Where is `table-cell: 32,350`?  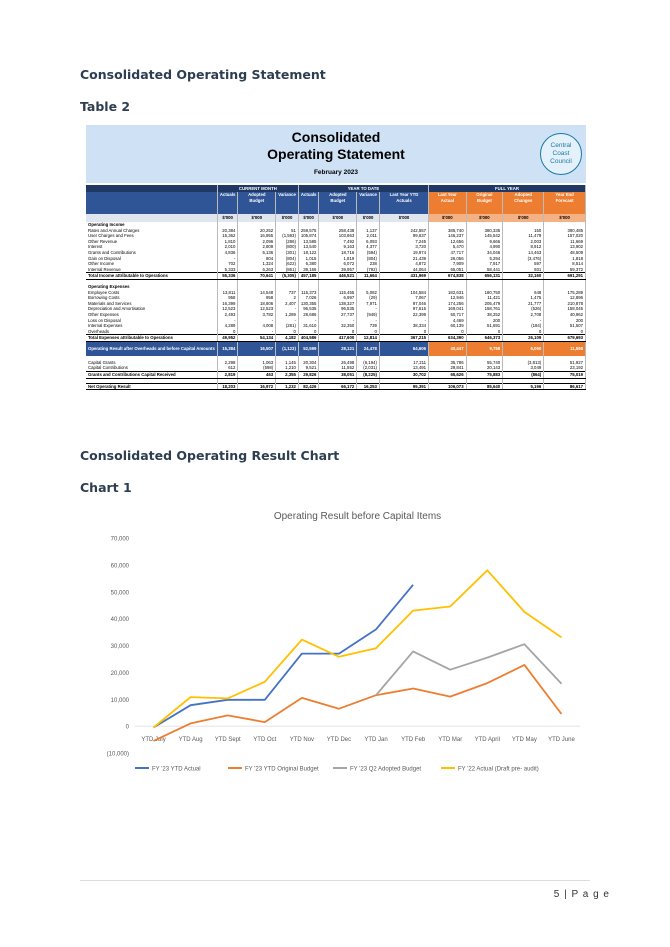
table-cell: 32,350 is located at coordinates (338, 326).